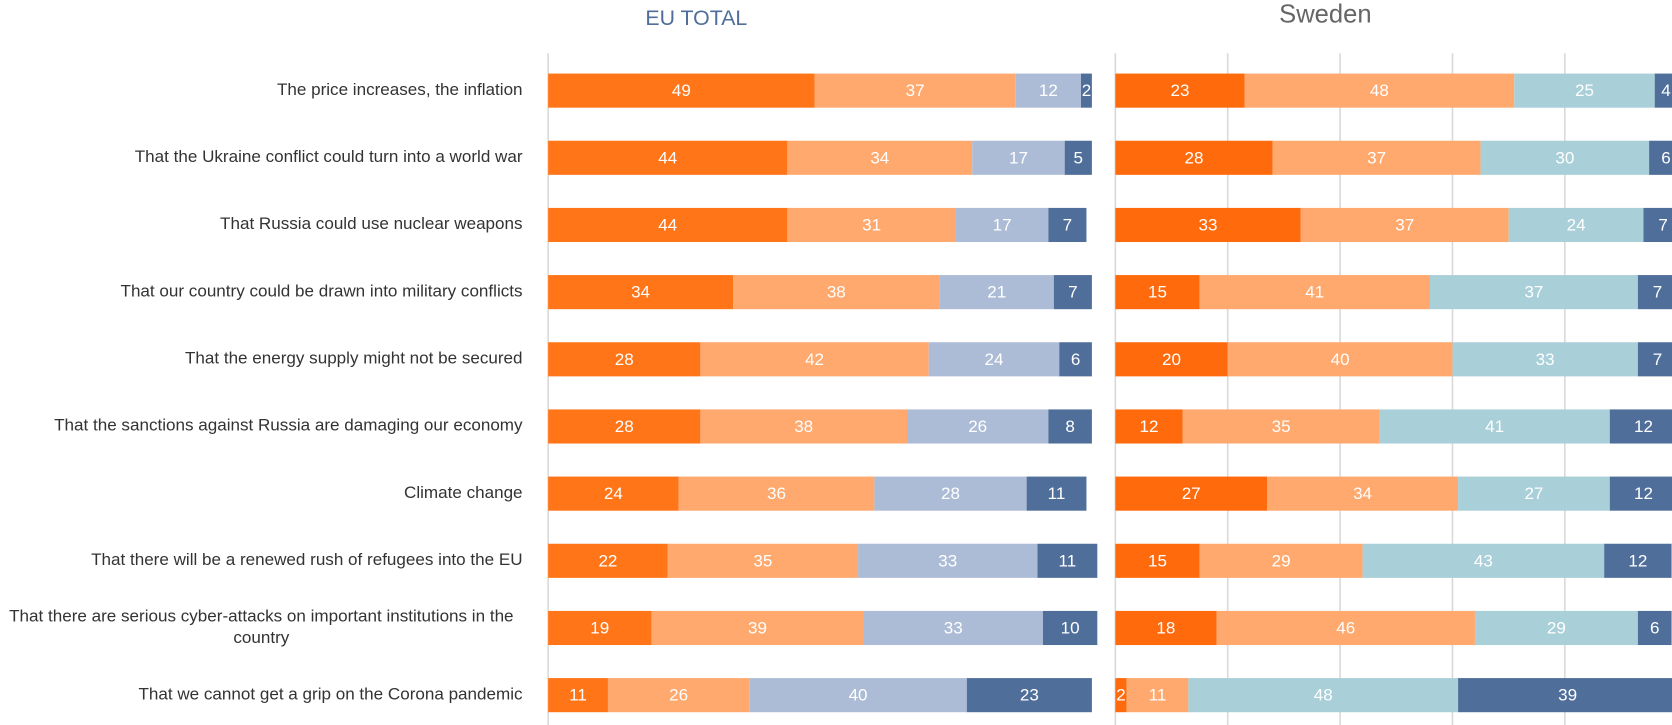 This screenshot has width=1672, height=725. I want to click on data-label: 17, so click(1018, 157).